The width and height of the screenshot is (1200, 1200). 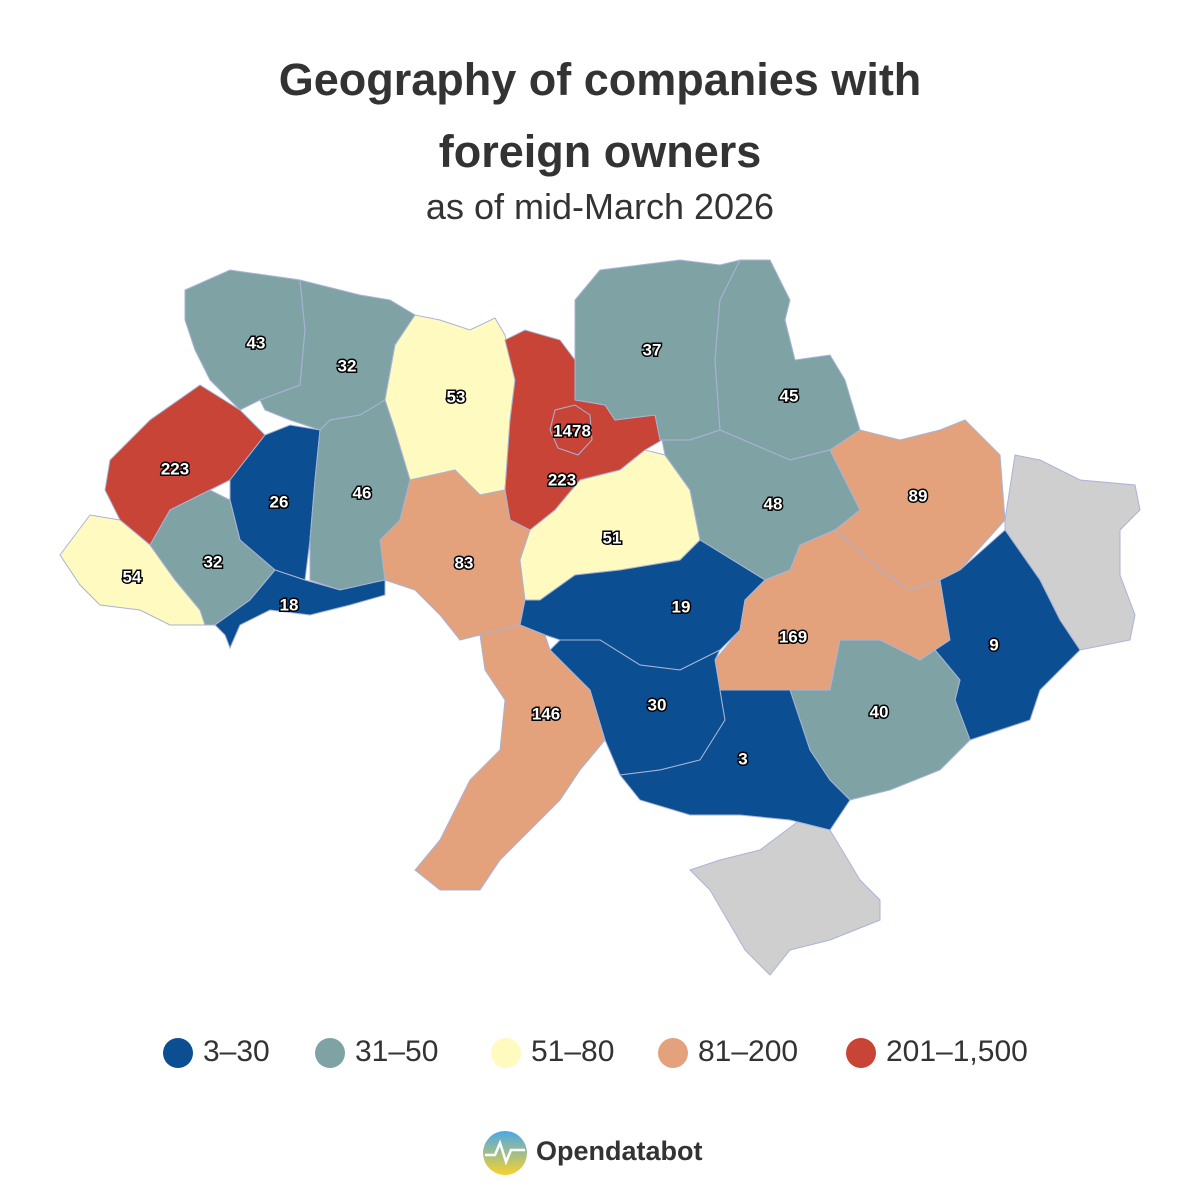 I want to click on legend-label: 3–30, so click(x=236, y=1051).